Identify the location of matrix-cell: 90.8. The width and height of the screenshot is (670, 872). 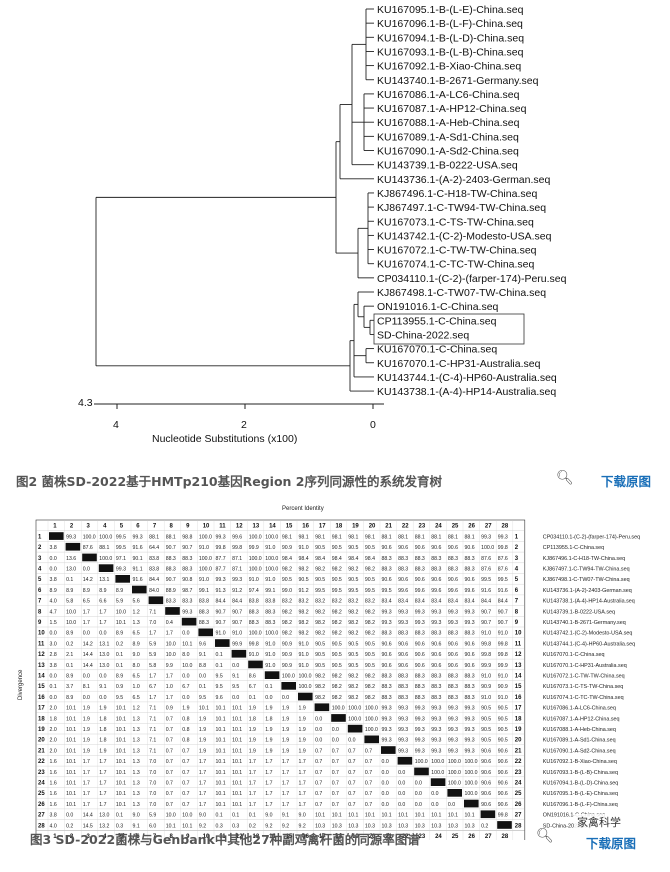
(187, 580).